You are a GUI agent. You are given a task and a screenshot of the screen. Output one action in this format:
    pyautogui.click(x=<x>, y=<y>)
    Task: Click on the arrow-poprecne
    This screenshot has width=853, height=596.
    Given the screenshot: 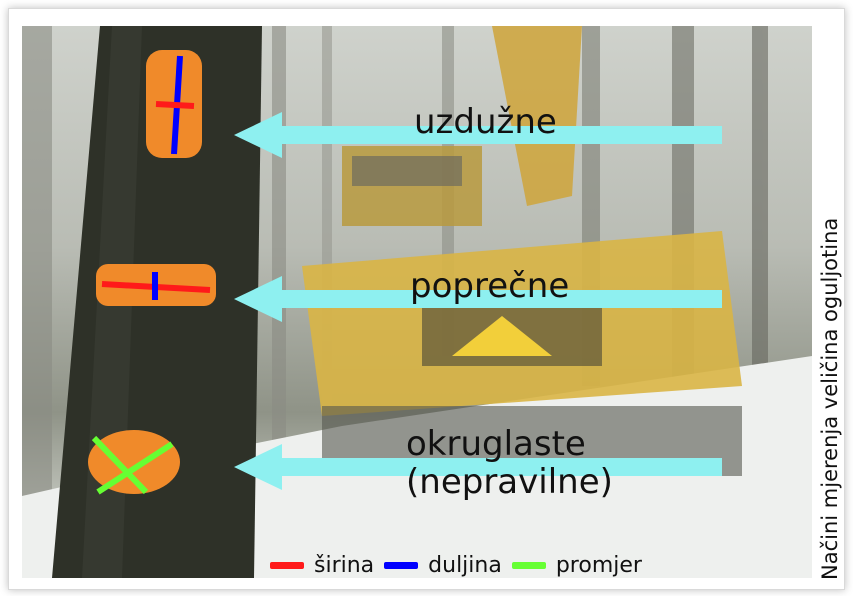 What is the action you would take?
    pyautogui.click(x=478, y=299)
    